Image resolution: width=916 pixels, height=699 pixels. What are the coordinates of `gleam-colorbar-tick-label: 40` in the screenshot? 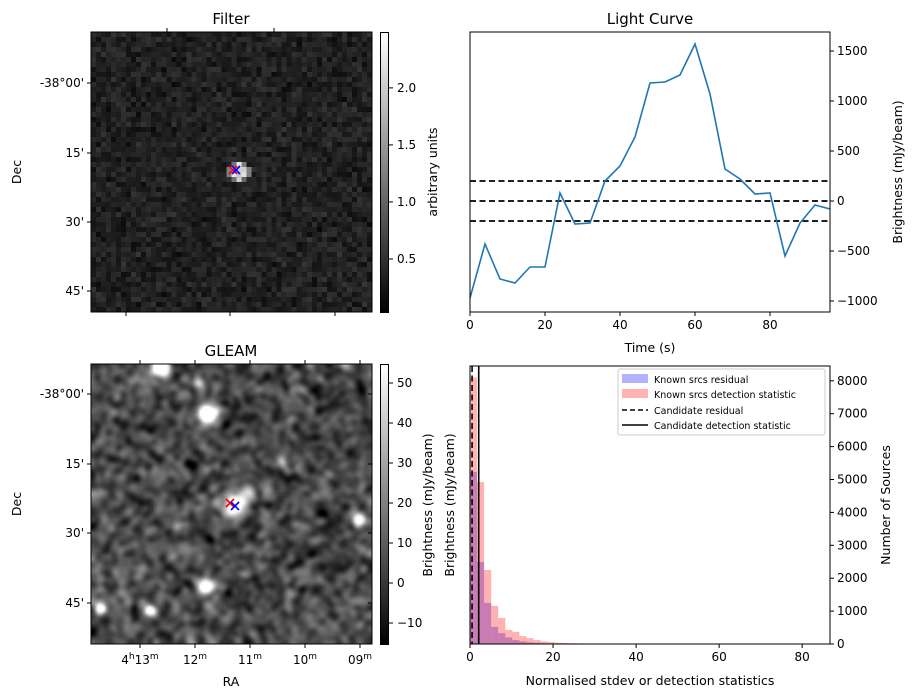 It's located at (404, 423).